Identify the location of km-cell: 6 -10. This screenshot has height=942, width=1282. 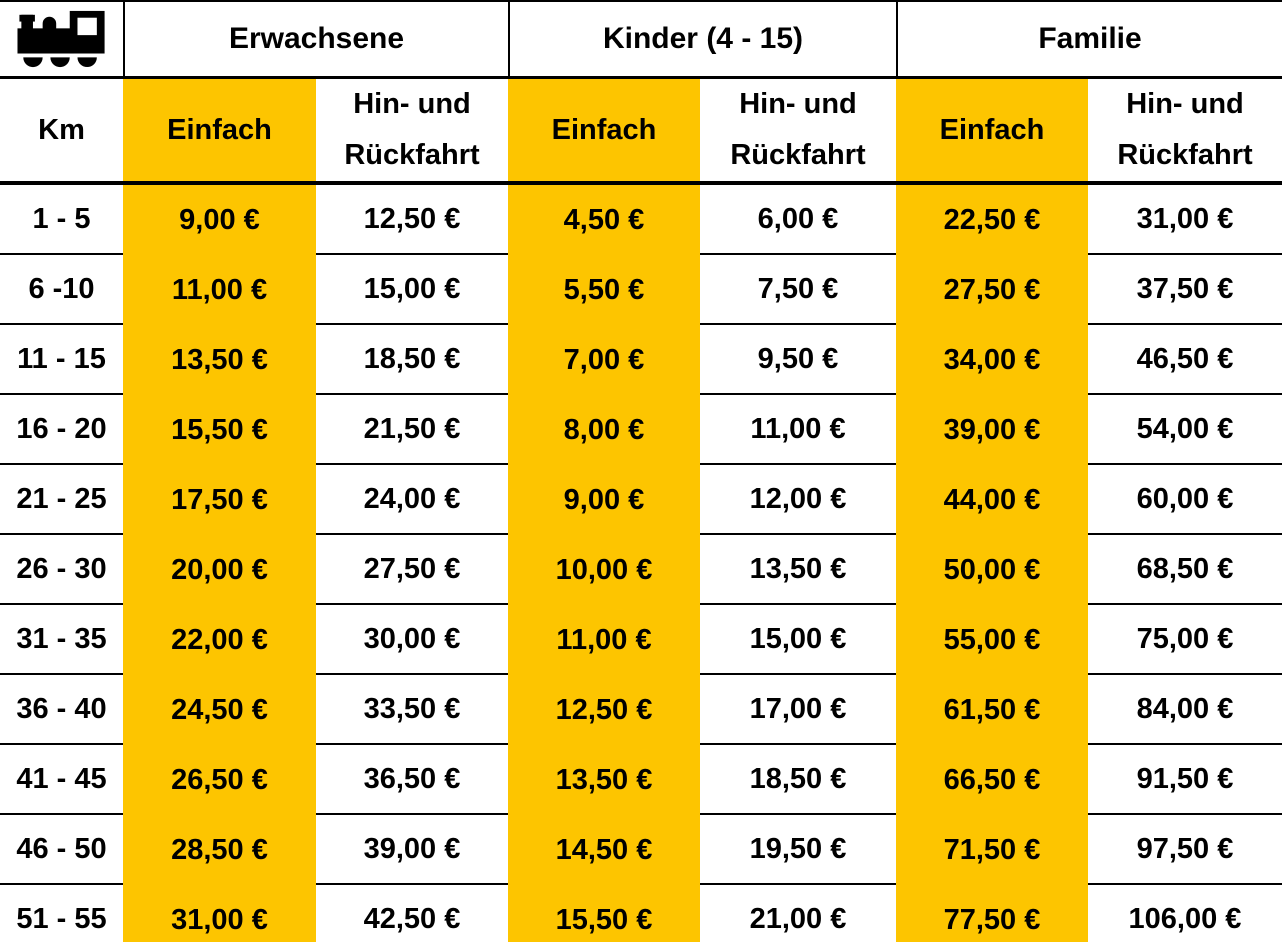
(61, 290).